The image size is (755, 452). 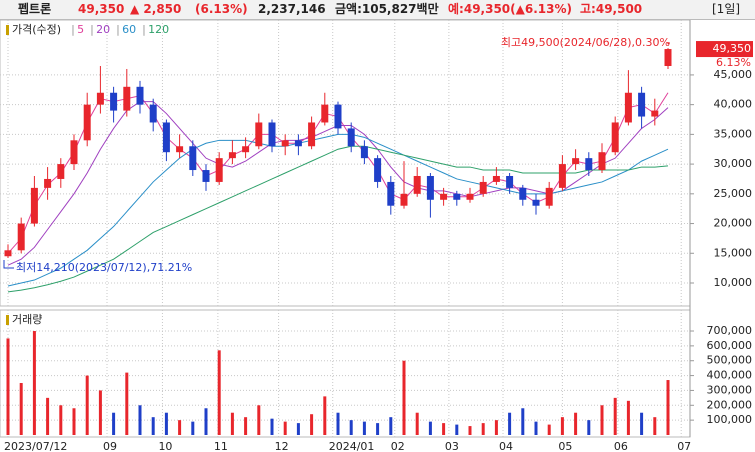 I want to click on y-tick-label: 100,000, so click(x=730, y=419).